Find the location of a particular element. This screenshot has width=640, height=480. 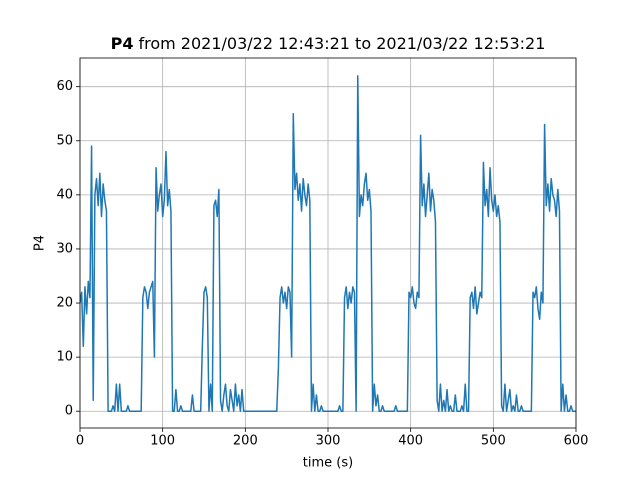

y-tick-label: 60 is located at coordinates (64, 86).